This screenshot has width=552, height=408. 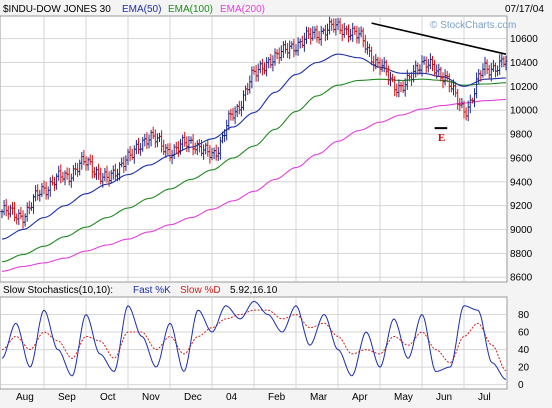 What do you see at coordinates (524, 333) in the screenshot?
I see `stoch-tick-label: 60` at bounding box center [524, 333].